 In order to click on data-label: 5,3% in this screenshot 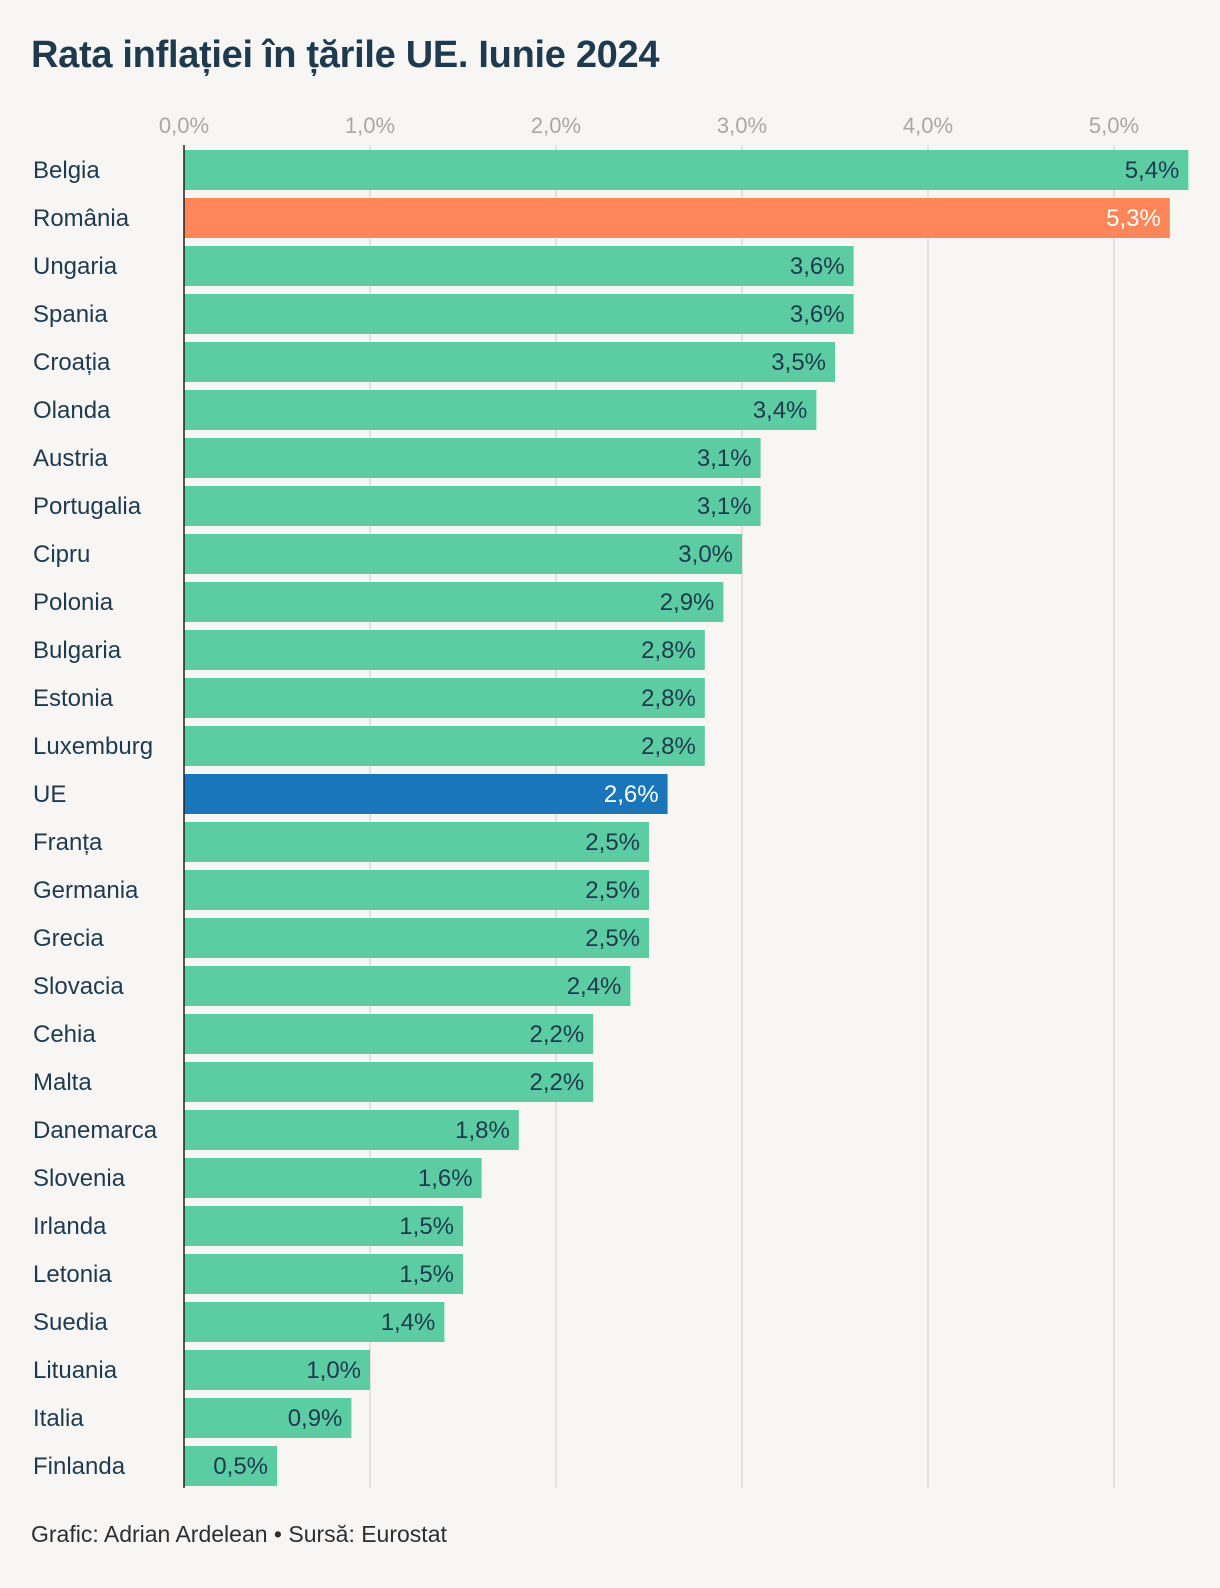, I will do `click(1133, 218)`.